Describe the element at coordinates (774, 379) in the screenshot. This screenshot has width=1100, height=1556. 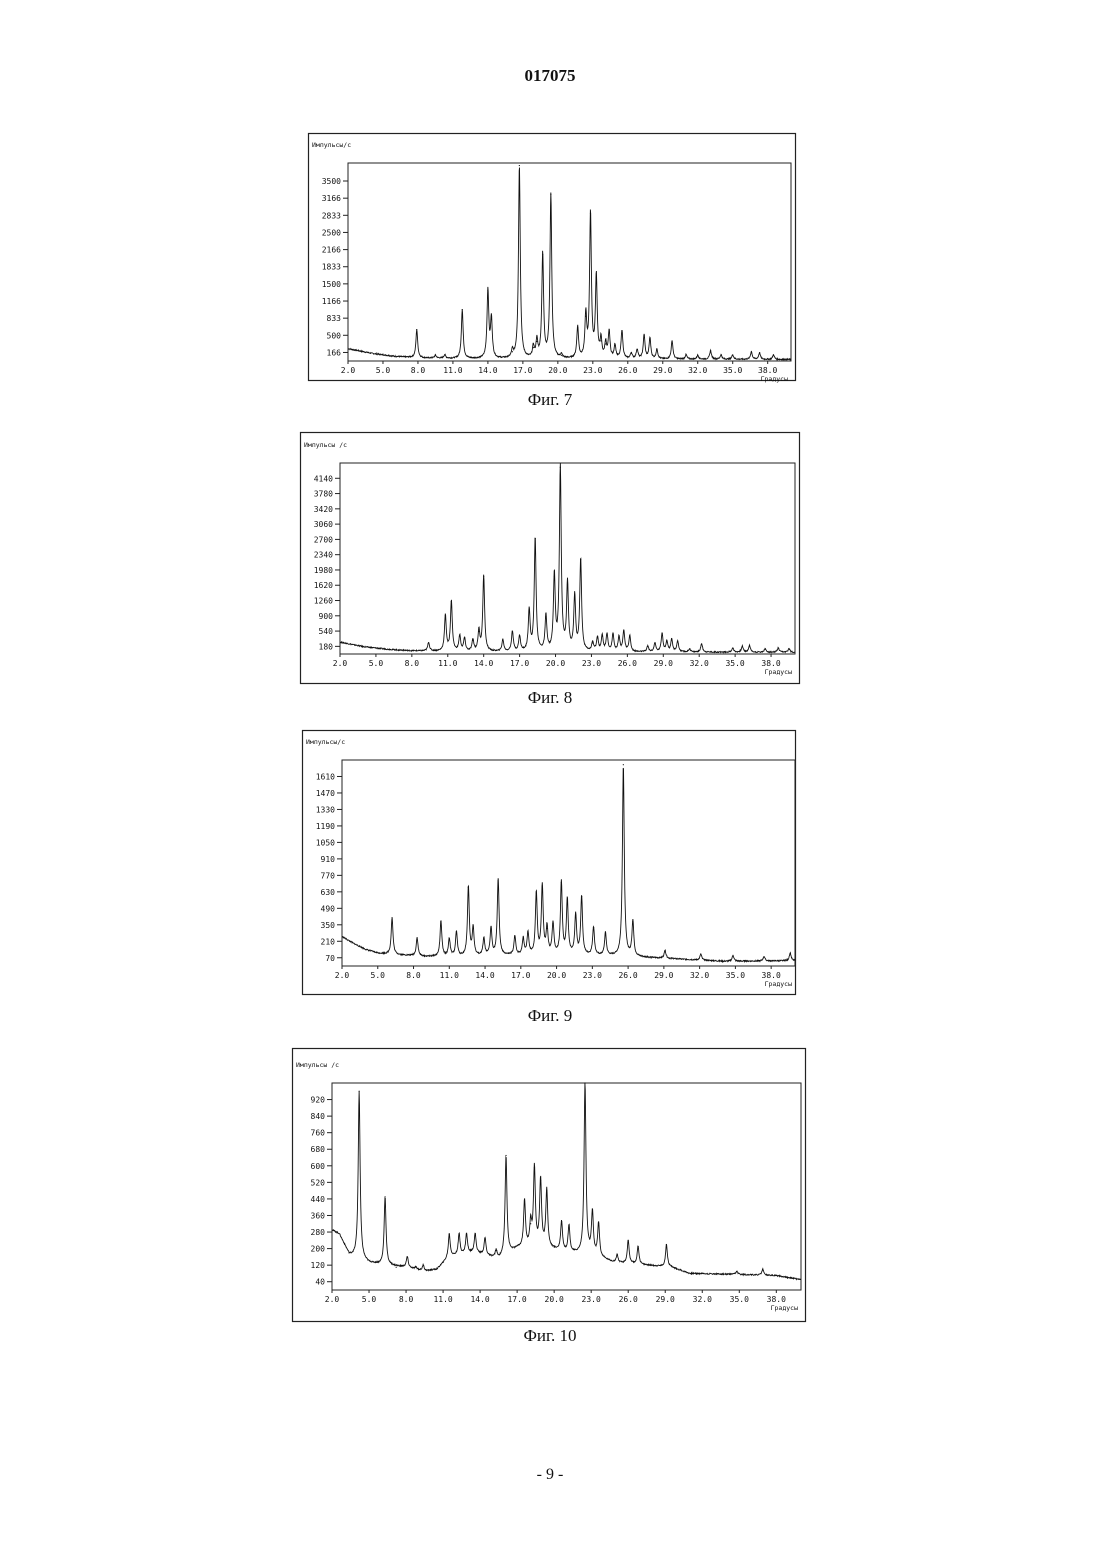
I see `x-axis-title: Градусы` at that location.